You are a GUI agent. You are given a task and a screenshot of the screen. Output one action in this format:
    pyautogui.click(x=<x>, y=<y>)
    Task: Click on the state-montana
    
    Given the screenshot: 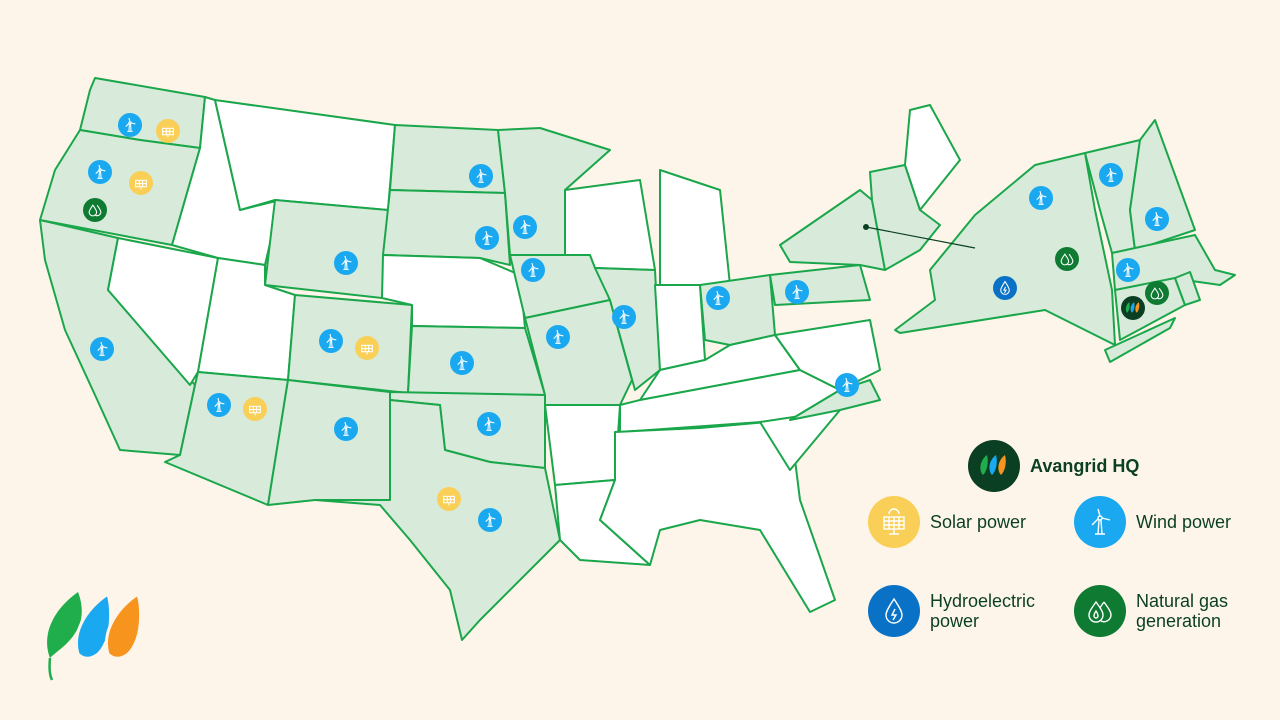 What is the action you would take?
    pyautogui.click(x=305, y=155)
    